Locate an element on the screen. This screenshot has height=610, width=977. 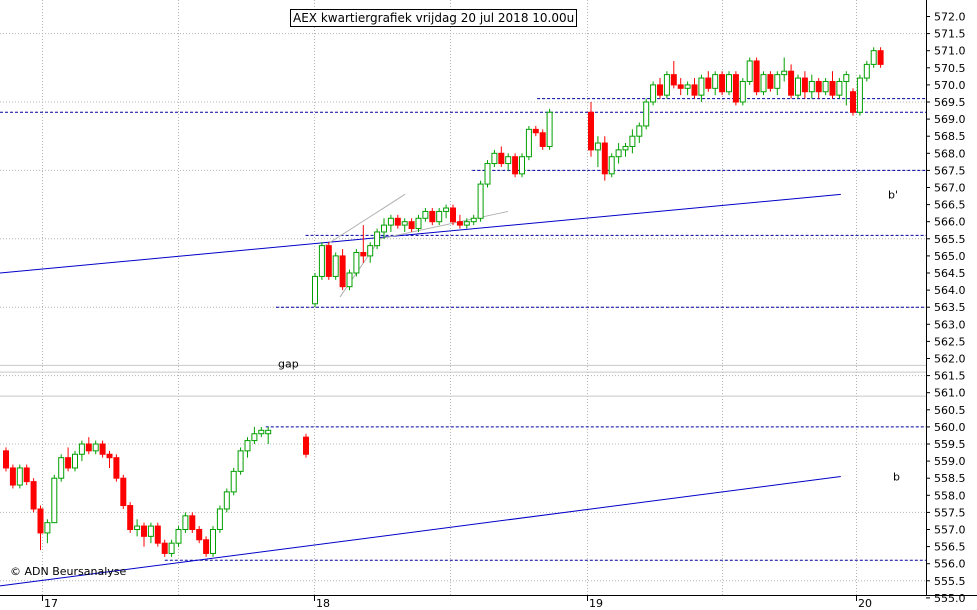
y-tick-label: 563.5 is located at coordinates (950, 307).